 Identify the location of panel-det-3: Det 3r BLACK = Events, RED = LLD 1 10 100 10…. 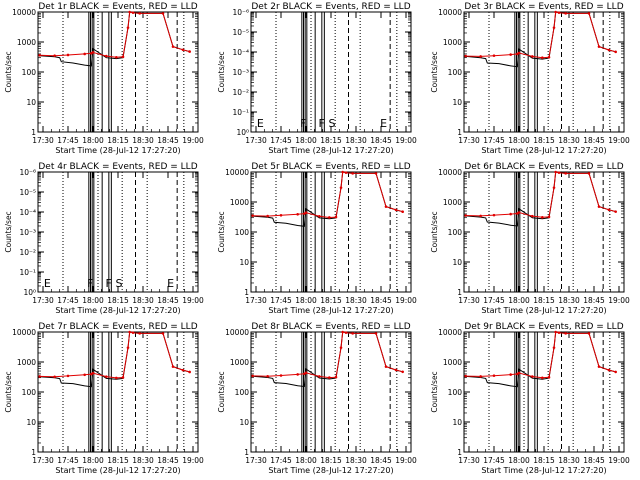
(530, 78).